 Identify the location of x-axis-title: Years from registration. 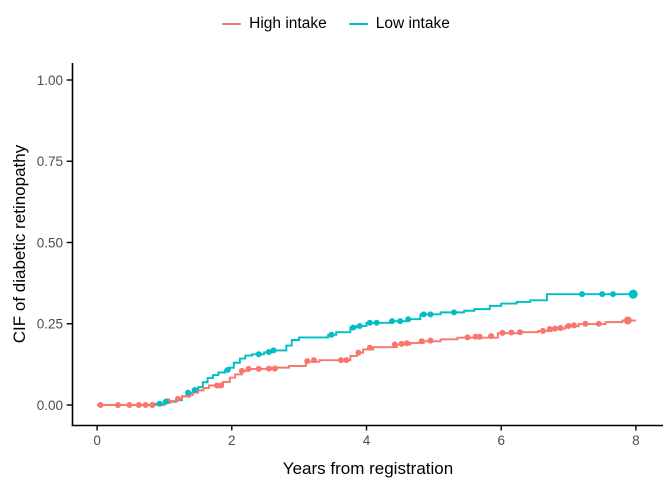
(368, 468).